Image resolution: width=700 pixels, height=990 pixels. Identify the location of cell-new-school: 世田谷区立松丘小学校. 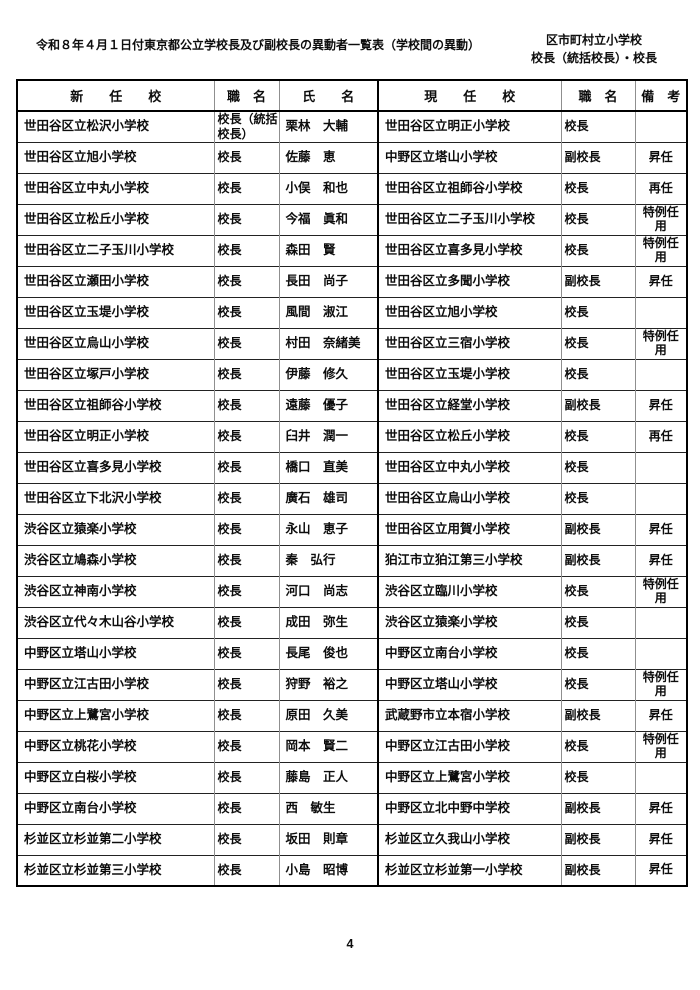
(115, 219).